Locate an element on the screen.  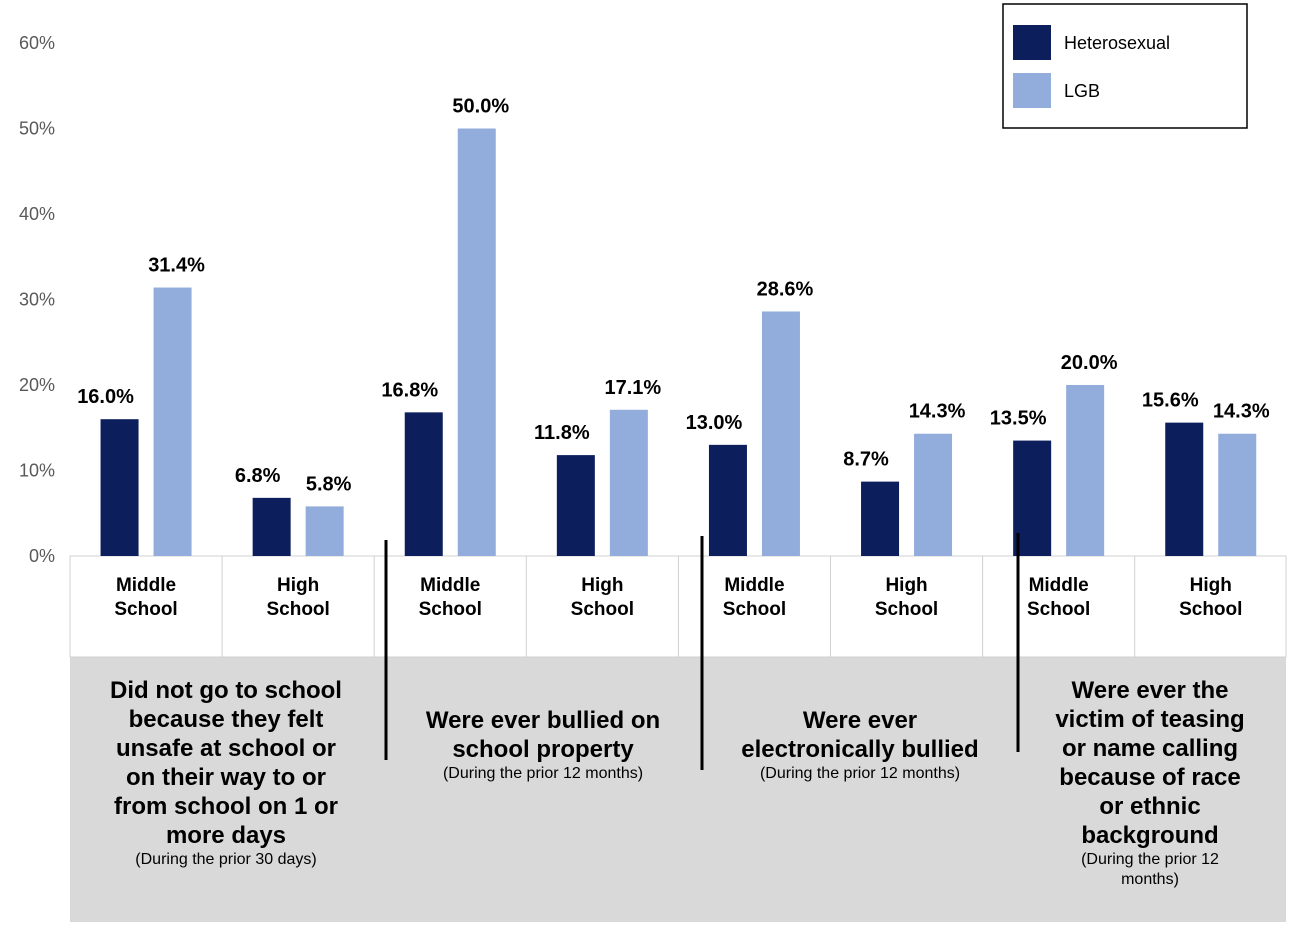
y-tick-label: 40% is located at coordinates (37, 214).